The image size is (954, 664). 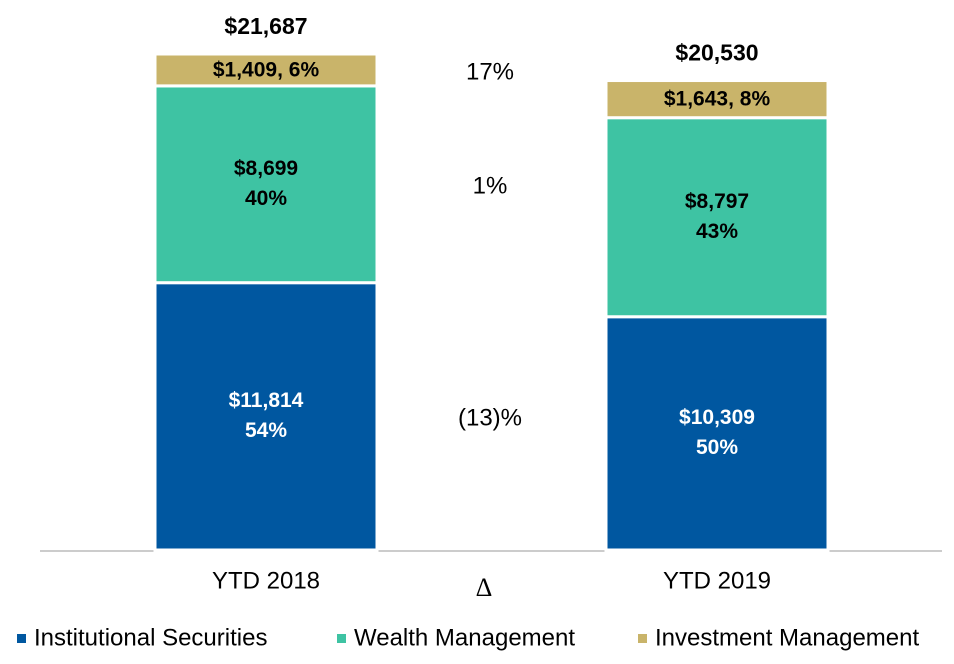 What do you see at coordinates (266, 198) in the screenshot?
I see `share-label: 40%` at bounding box center [266, 198].